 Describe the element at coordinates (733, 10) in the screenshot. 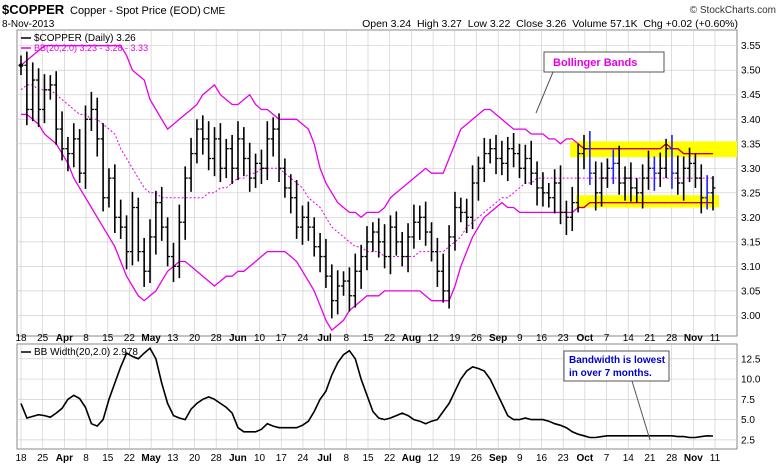

I see `watermark: © StockCharts.com` at that location.